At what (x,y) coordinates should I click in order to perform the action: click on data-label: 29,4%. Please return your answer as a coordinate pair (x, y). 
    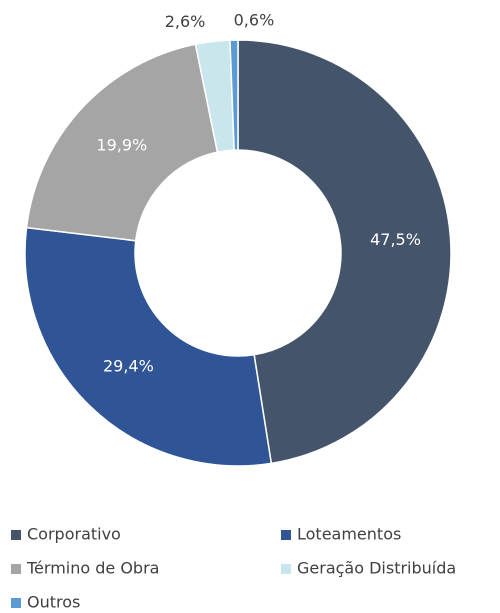
    Looking at the image, I should click on (128, 365).